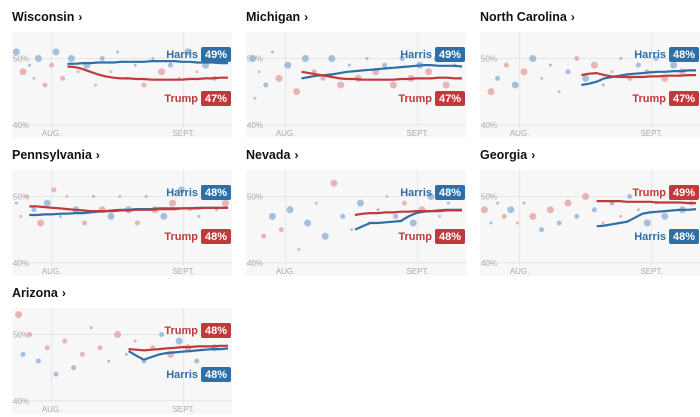 This screenshot has height=417, width=700. I want to click on panel-georgia: Georgia › 50% 40% AUG. SEPT. Trump 49% Harris 48%, so click(590, 212).